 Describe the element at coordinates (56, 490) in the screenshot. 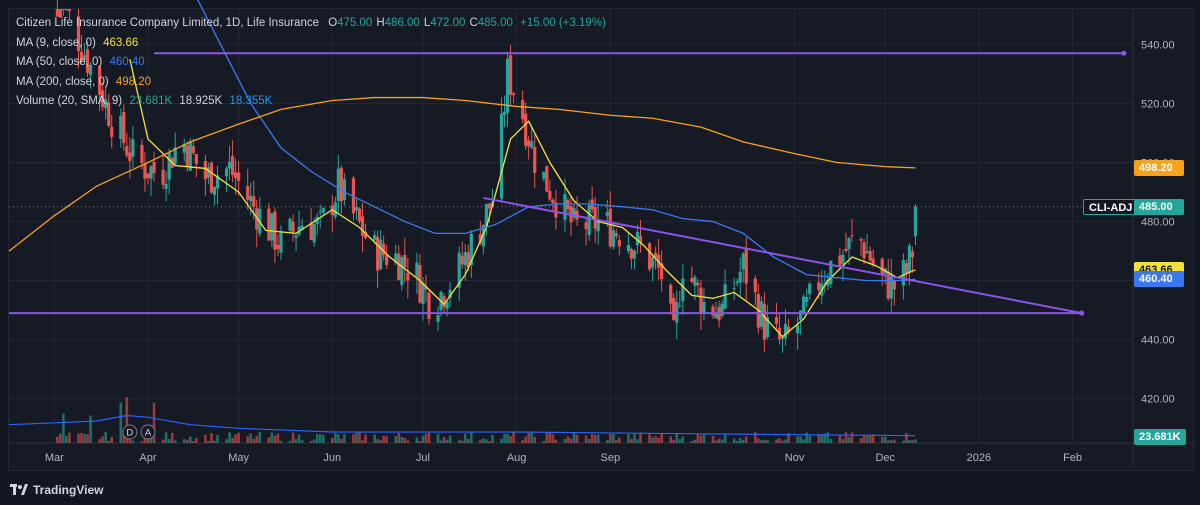

I see `tradingview-branding: TradingView` at that location.